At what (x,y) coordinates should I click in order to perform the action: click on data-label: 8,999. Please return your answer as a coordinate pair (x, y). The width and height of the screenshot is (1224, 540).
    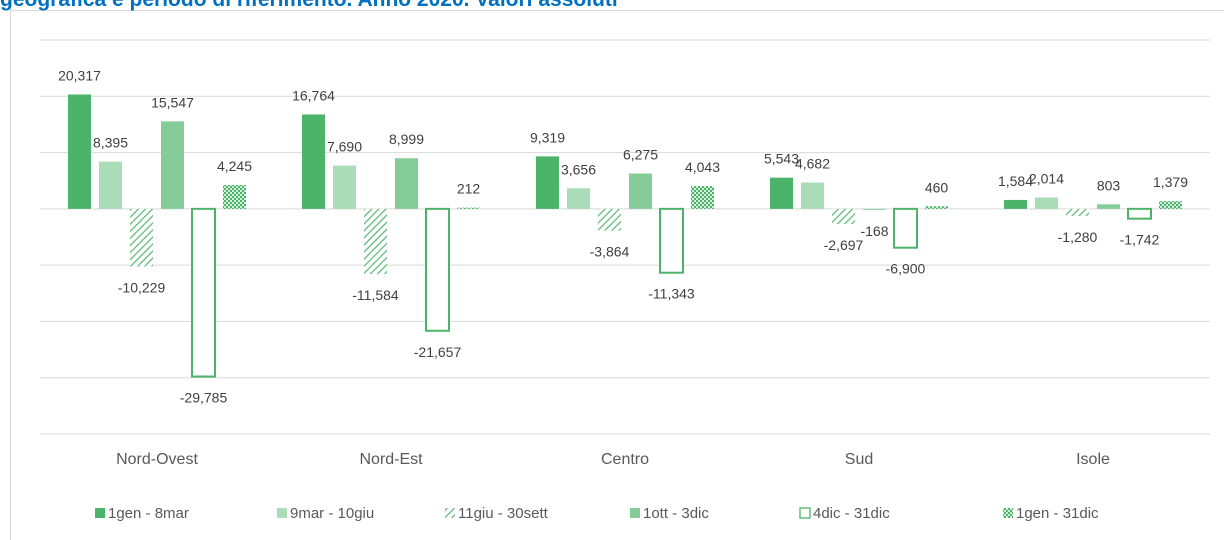
    Looking at the image, I should click on (406, 139).